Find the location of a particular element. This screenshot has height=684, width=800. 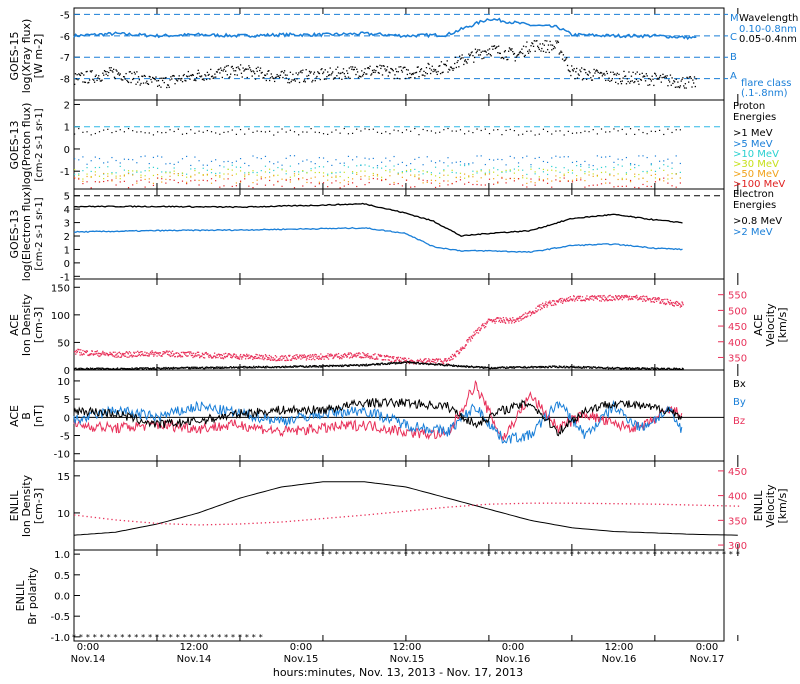

electron-legend-08: >0.8 MeV is located at coordinates (757, 221).